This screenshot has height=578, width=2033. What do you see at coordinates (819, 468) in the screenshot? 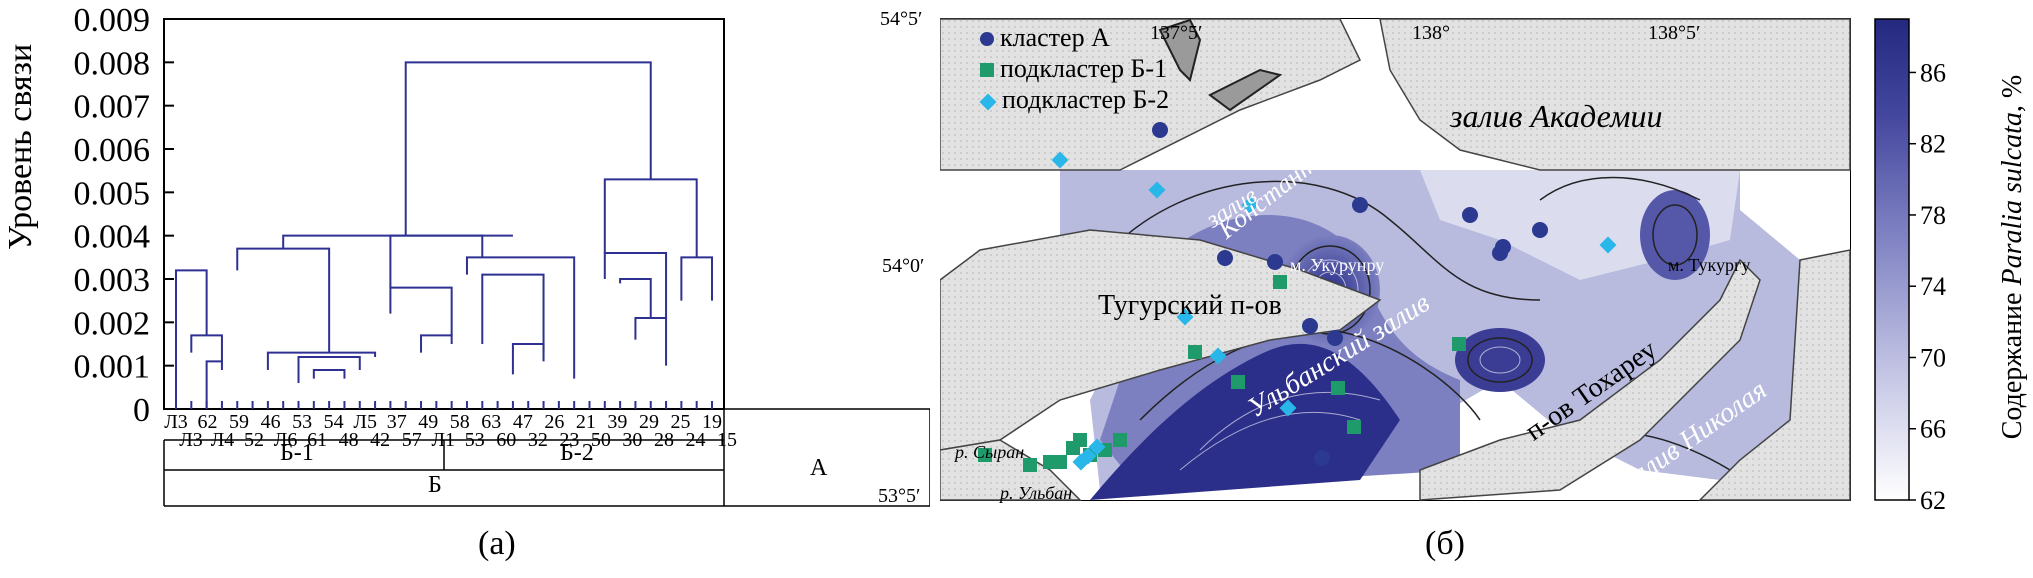
I see `group-a-label: А` at bounding box center [819, 468].